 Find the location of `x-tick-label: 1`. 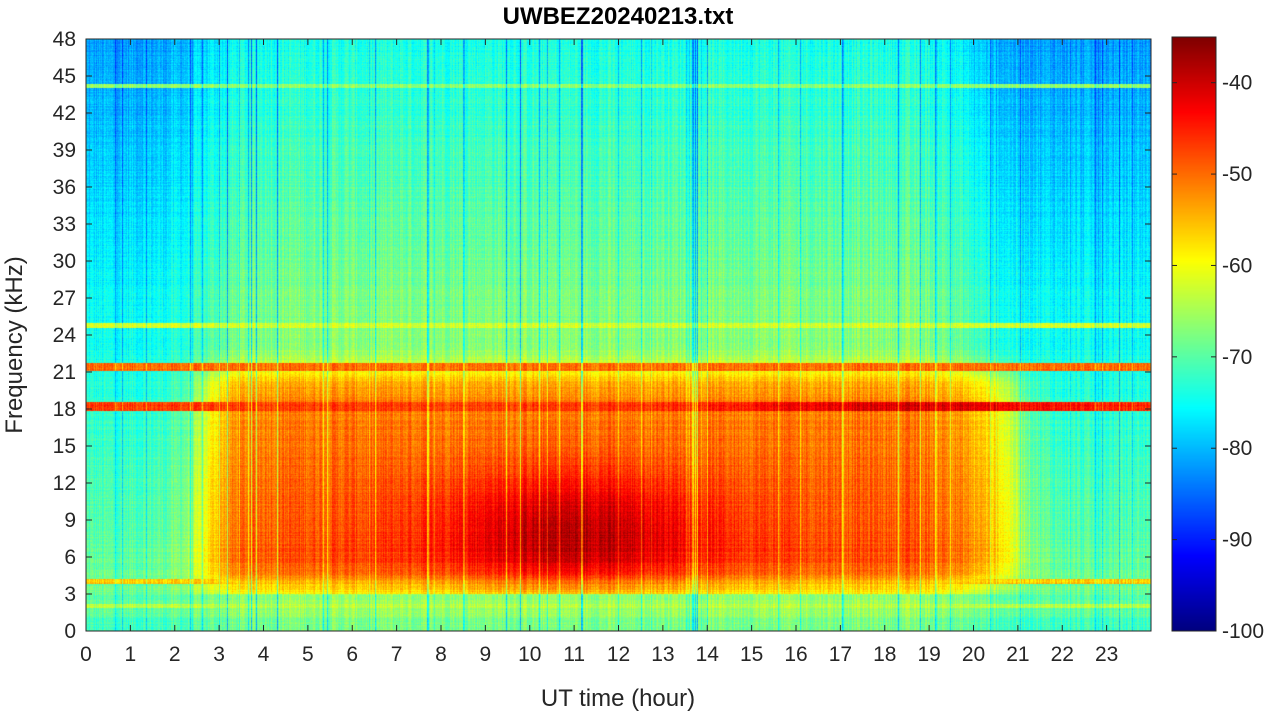

x-tick-label: 1 is located at coordinates (131, 654).